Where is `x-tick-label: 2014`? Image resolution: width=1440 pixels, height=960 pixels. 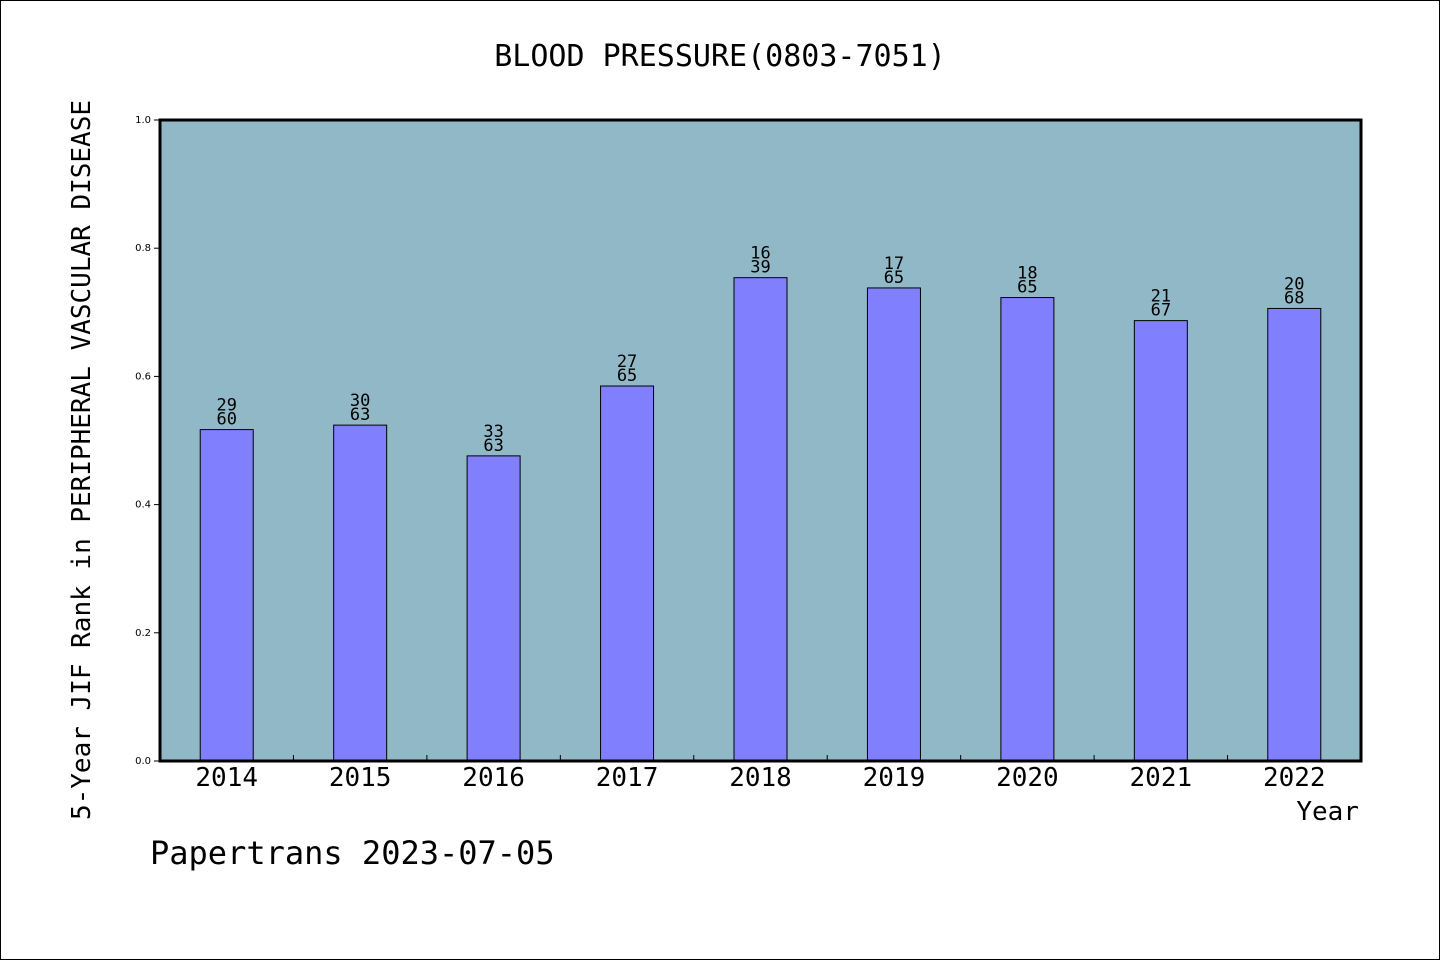
x-tick-label: 2014 is located at coordinates (226, 778).